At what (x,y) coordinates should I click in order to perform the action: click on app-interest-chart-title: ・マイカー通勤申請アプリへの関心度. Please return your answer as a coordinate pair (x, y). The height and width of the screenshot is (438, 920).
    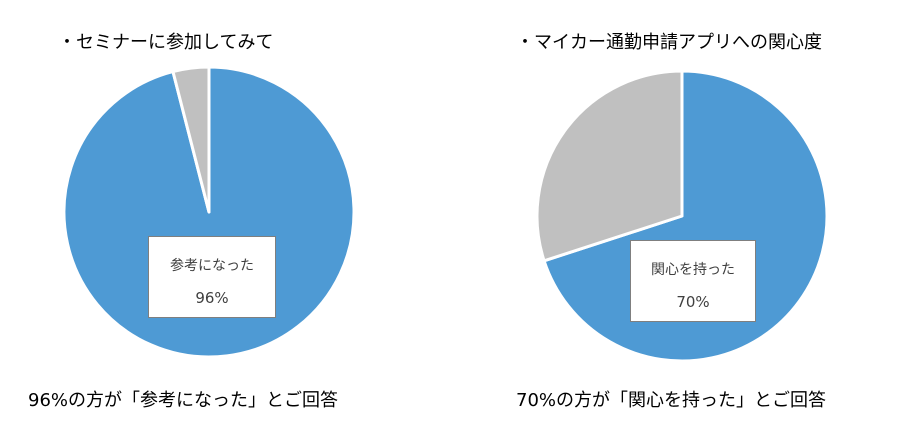
    Looking at the image, I should click on (669, 42).